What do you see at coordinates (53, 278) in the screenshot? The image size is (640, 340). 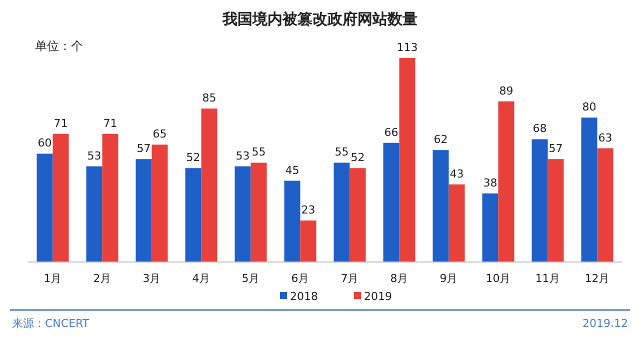 I see `x-tick-label: 1月` at bounding box center [53, 278].